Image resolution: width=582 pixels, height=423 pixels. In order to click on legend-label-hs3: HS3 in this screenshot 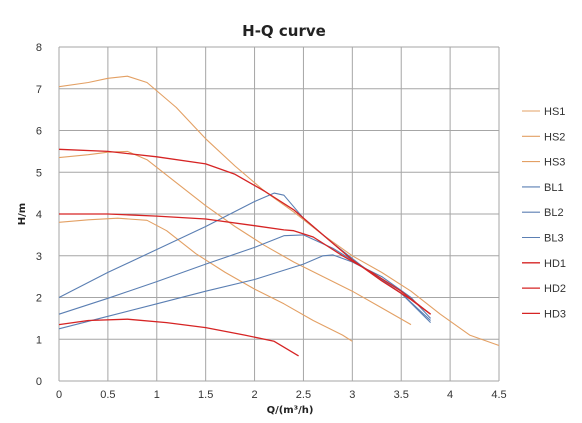, I will do `click(554, 163)`.